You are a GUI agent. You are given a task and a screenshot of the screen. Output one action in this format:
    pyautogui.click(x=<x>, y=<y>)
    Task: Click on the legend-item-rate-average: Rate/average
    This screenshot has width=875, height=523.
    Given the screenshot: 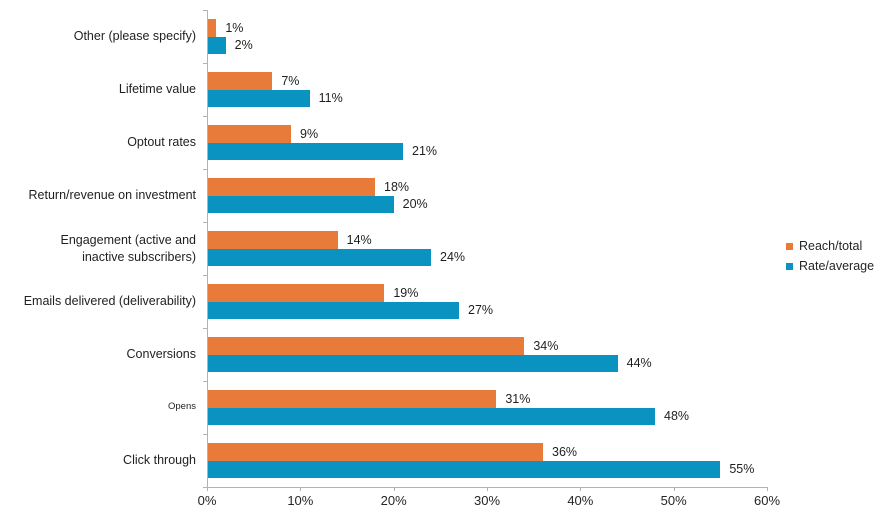 What is the action you would take?
    pyautogui.click(x=830, y=266)
    